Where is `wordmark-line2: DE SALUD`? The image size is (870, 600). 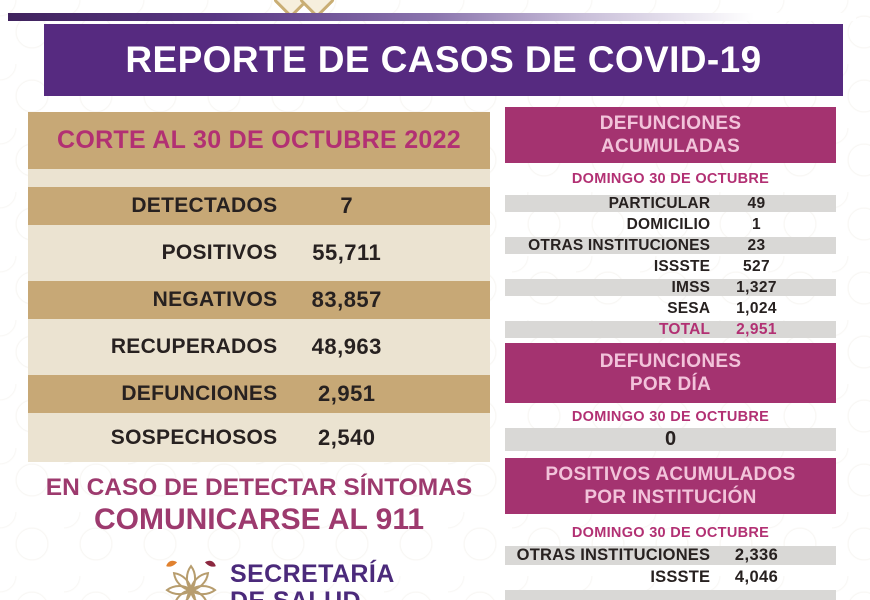 wordmark-line2: DE SALUD is located at coordinates (312, 593).